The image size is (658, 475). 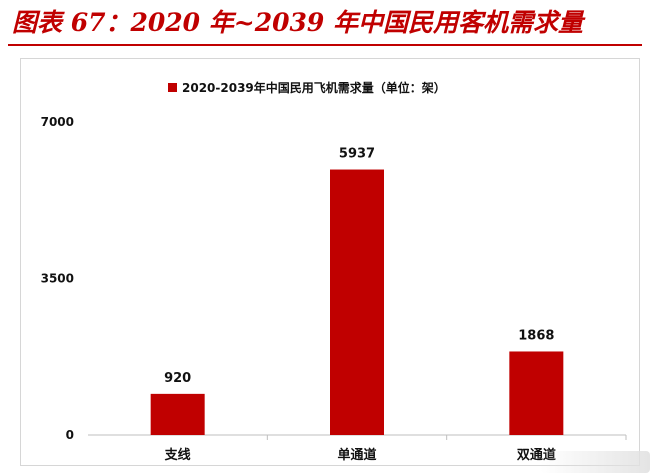 What do you see at coordinates (57, 279) in the screenshot?
I see `y-tick-label: 3500` at bounding box center [57, 279].